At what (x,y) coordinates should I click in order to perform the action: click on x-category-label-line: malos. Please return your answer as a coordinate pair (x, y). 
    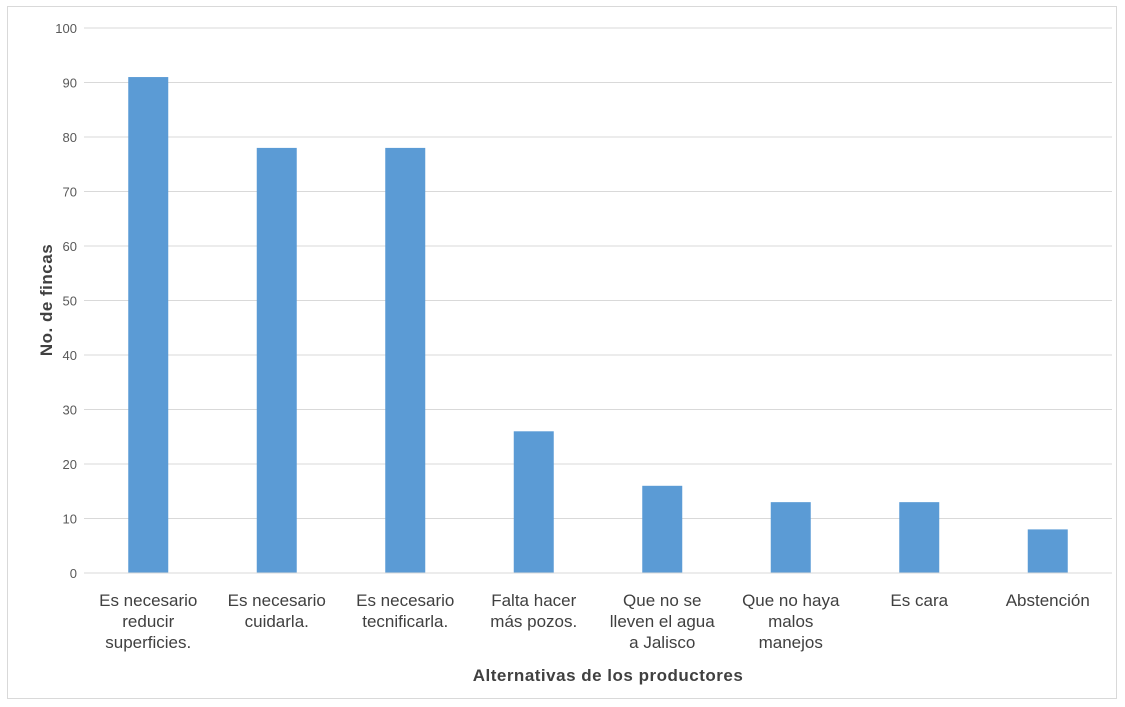
    Looking at the image, I should click on (790, 621).